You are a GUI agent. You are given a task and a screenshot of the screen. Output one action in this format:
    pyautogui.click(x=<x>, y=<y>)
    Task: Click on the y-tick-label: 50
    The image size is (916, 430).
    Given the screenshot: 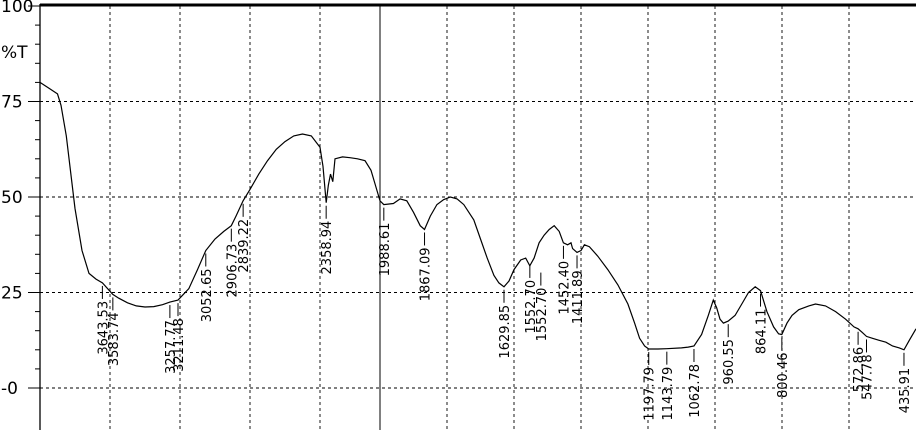 What is the action you would take?
    pyautogui.click(x=12, y=198)
    